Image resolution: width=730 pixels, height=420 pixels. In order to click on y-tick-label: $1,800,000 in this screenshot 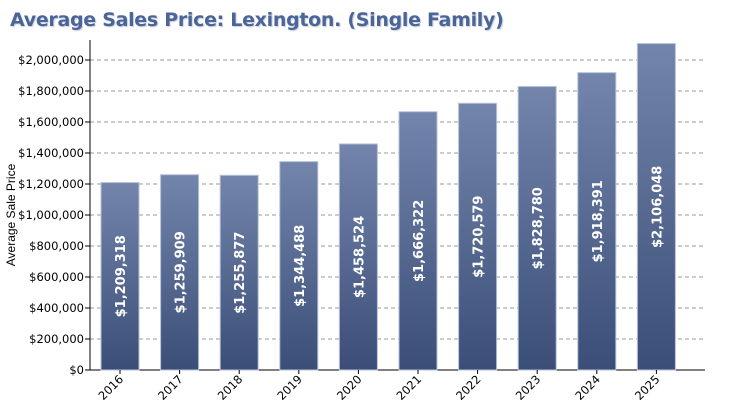, I will do `click(51, 91)`.